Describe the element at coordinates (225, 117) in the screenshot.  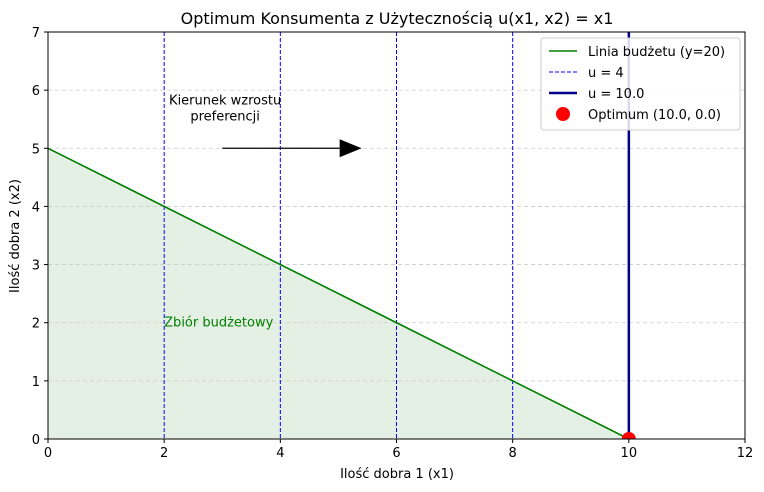
I see `preference-annotation-line: preferencji` at that location.